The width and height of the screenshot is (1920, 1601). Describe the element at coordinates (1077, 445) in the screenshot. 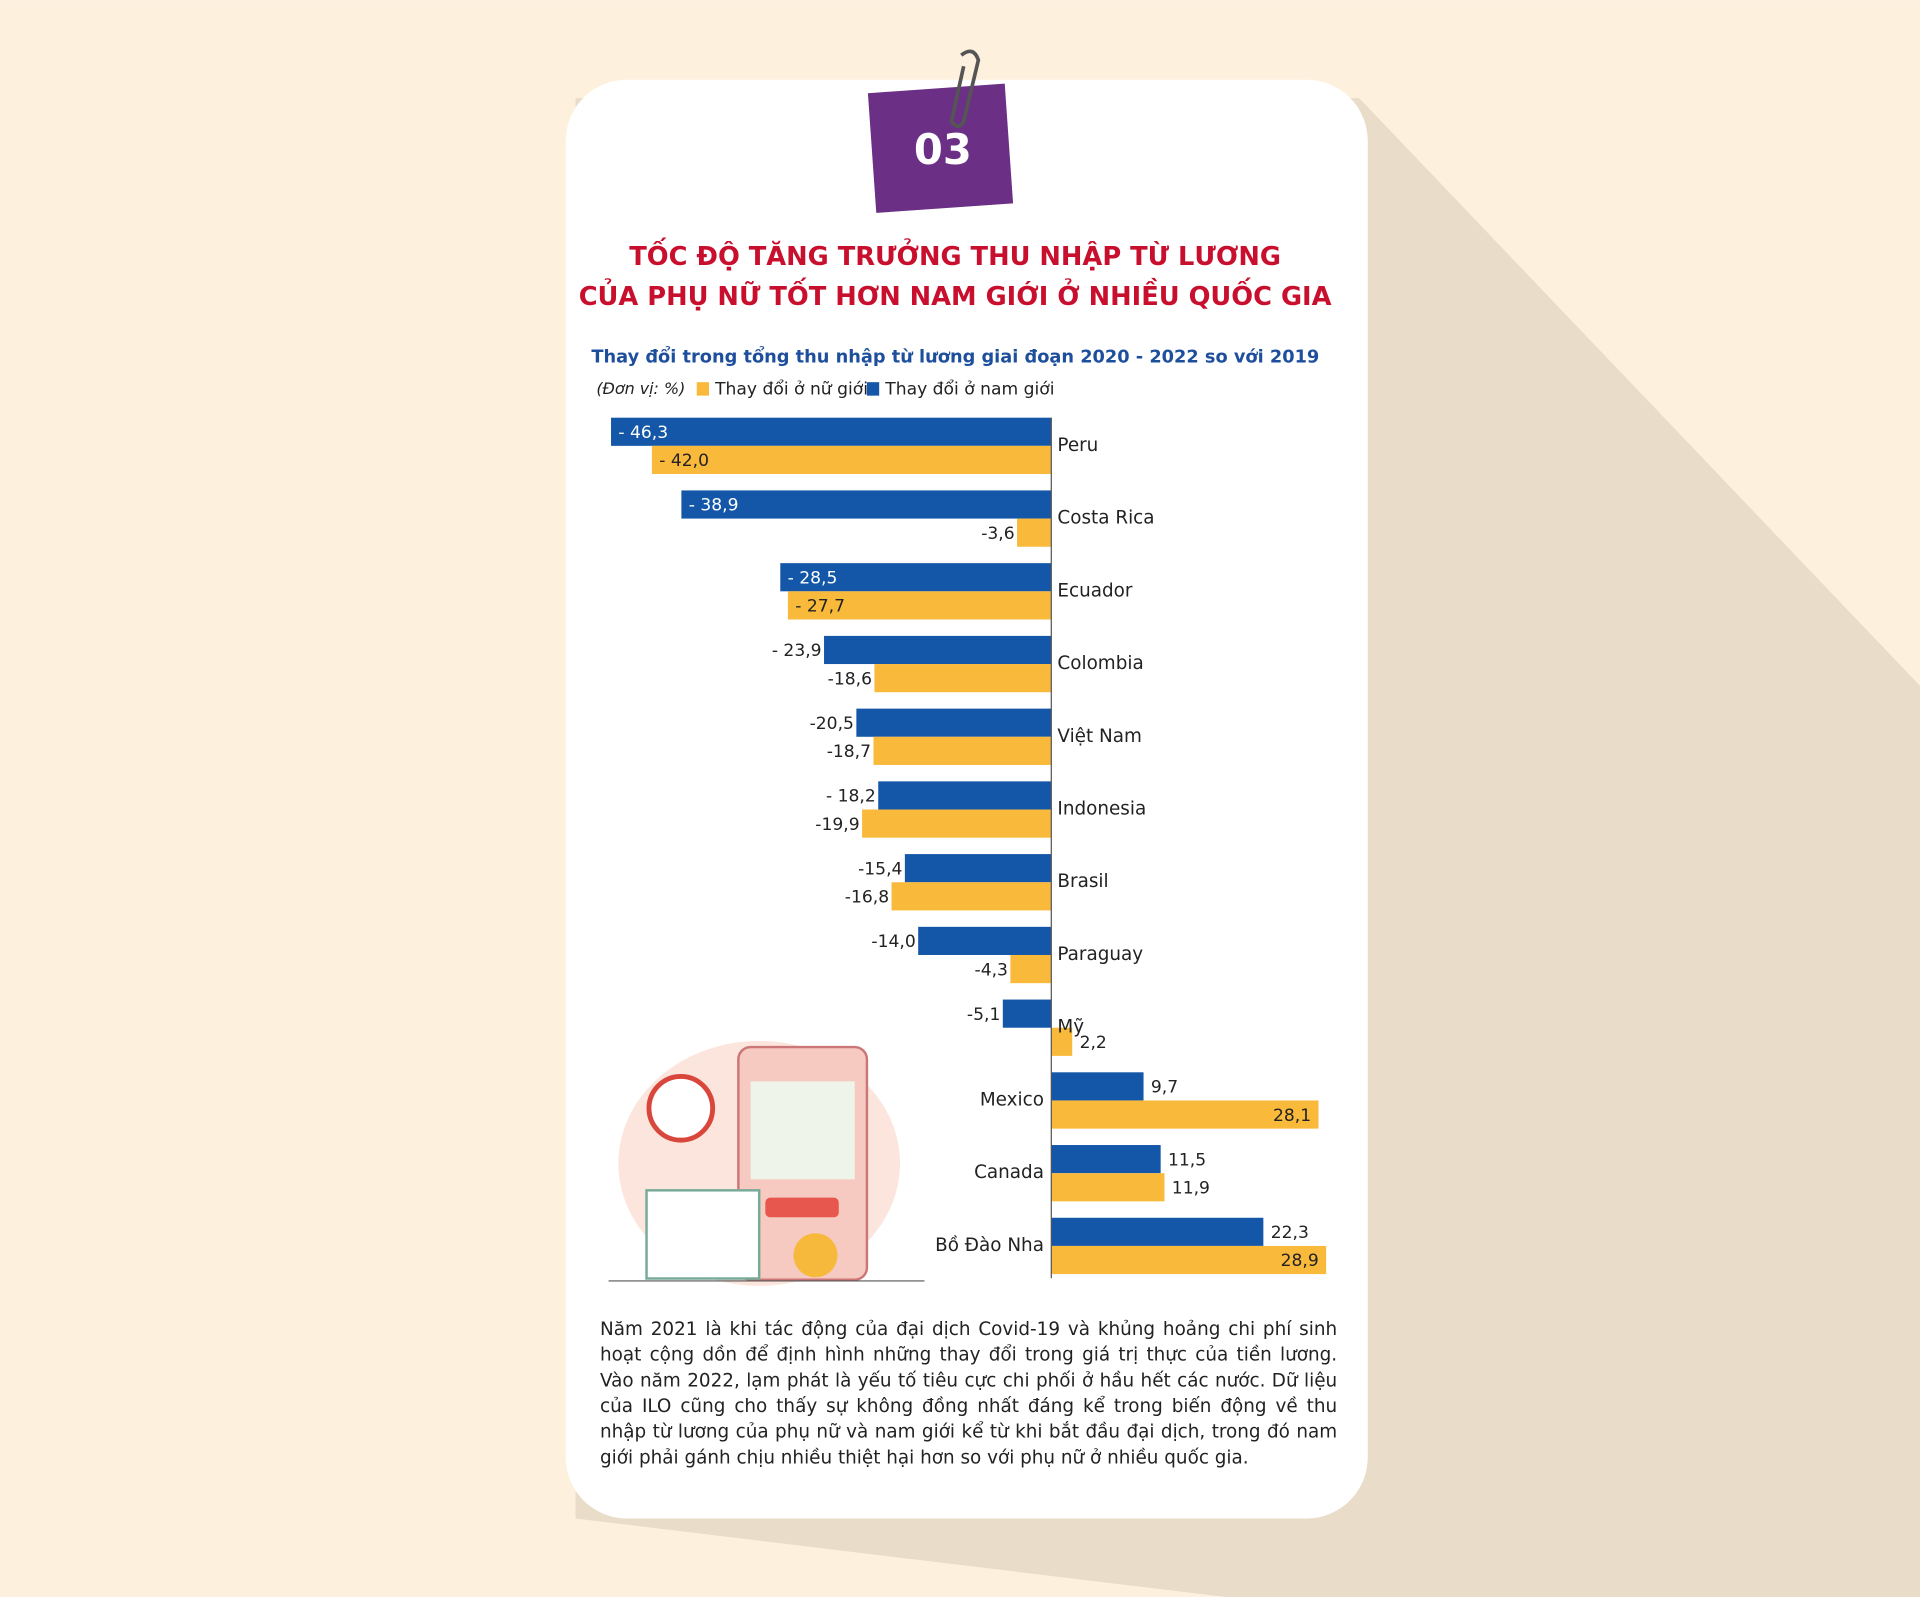

I see `category-label: Peru` at that location.